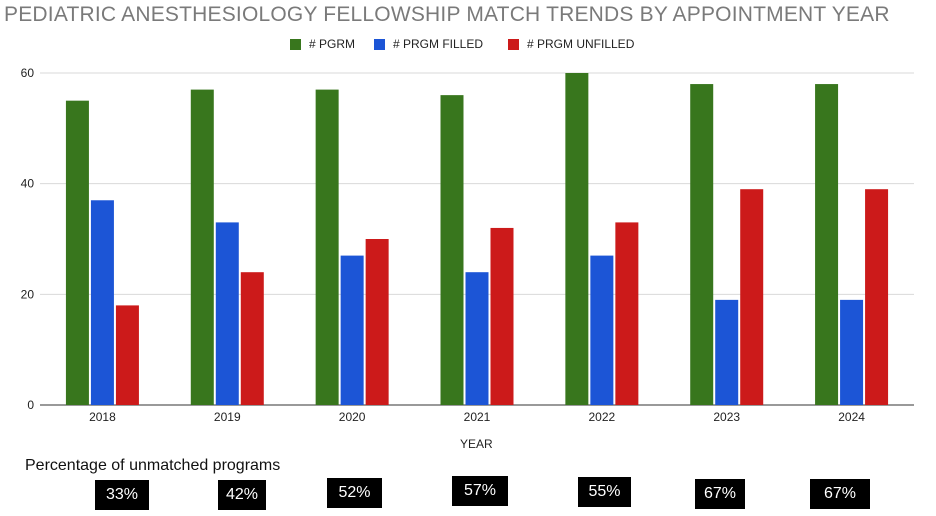  Describe the element at coordinates (295, 44) in the screenshot. I see `legend-swatch-pgrm` at that location.